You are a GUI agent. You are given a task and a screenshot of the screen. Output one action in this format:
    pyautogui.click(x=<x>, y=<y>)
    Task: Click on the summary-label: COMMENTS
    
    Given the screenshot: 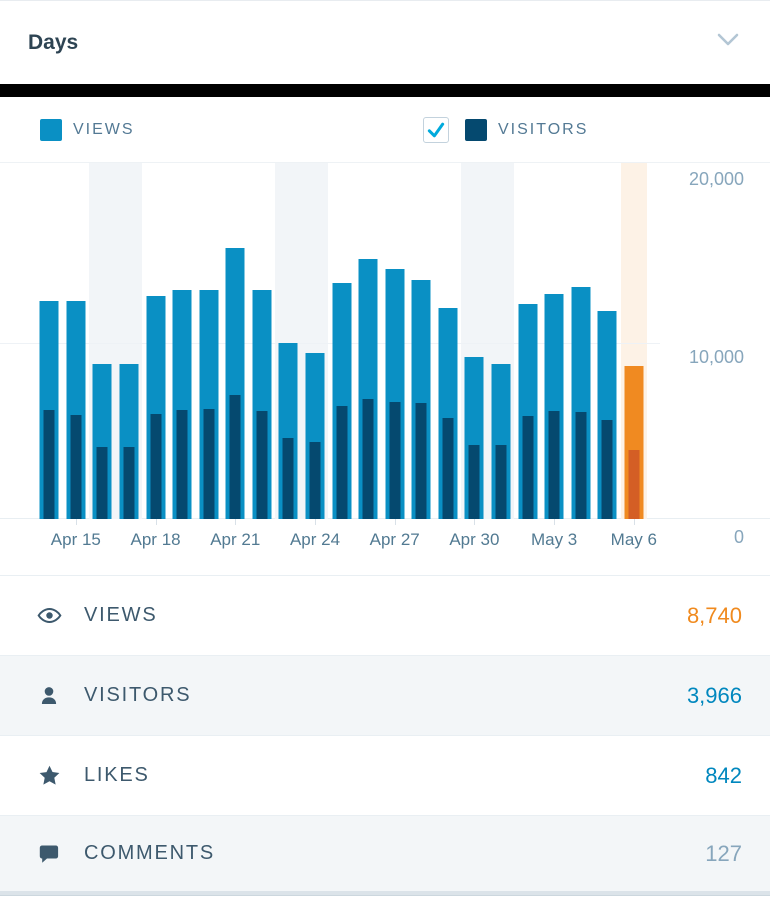 What is the action you would take?
    pyautogui.click(x=150, y=853)
    